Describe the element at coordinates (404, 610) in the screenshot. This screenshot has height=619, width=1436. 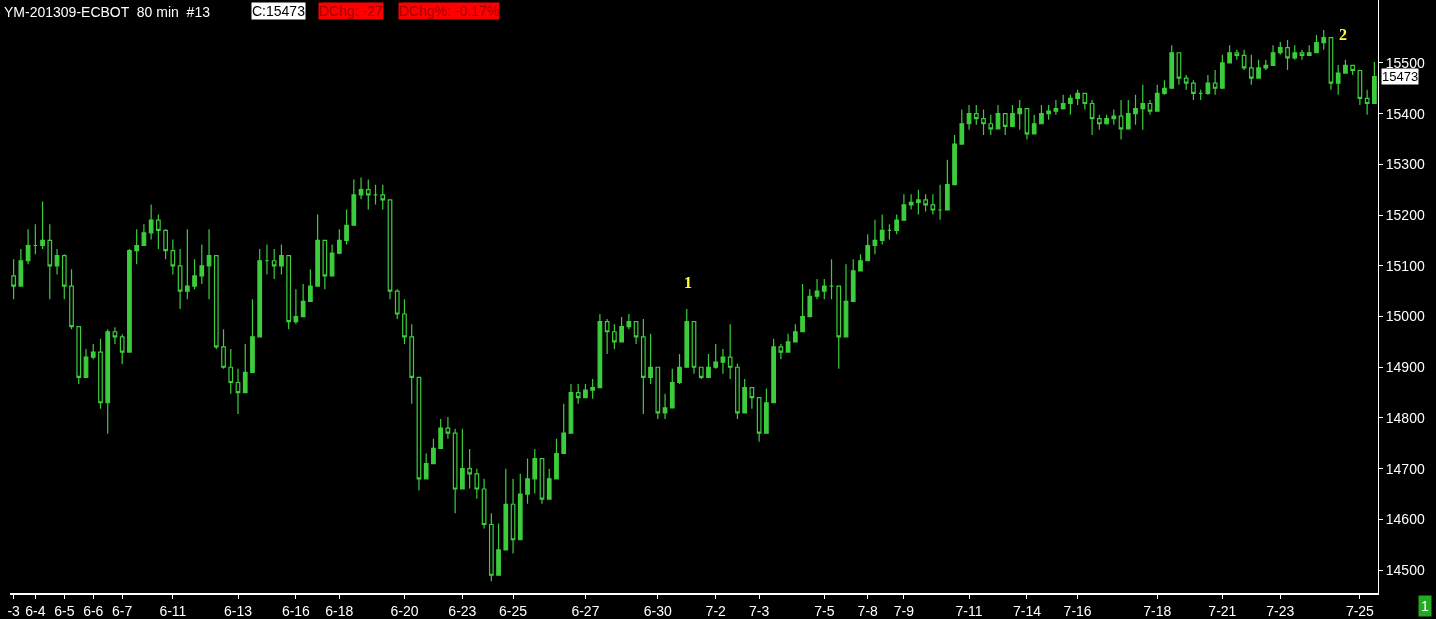
I see `x-tick-label: 6-20` at that location.